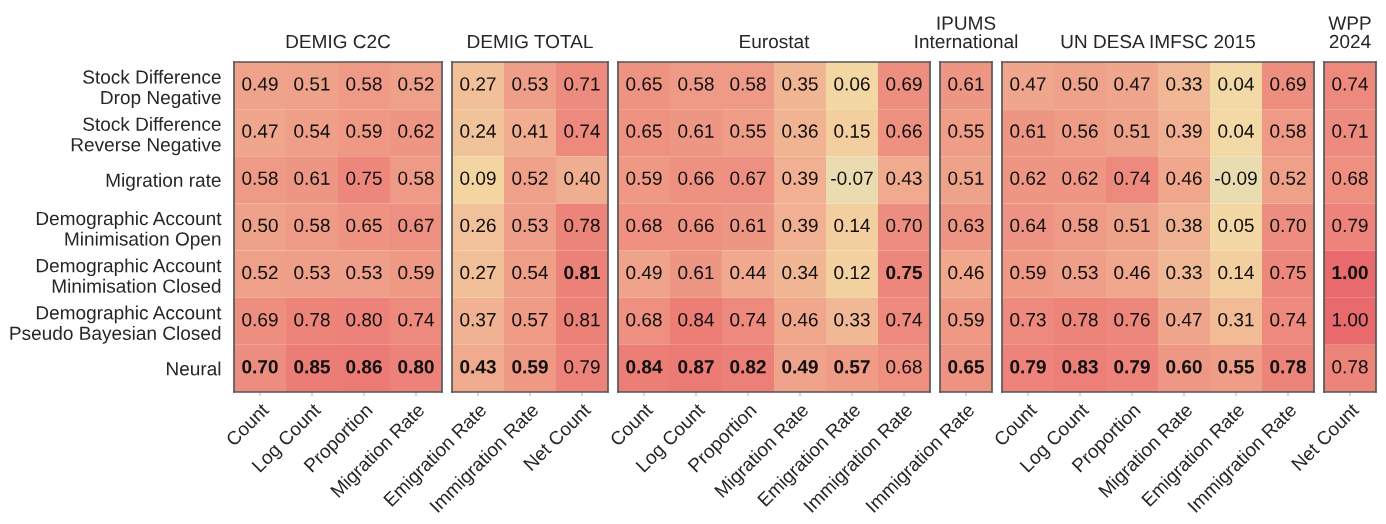 This screenshot has height=524, width=1386. What do you see at coordinates (1028, 319) in the screenshot?
I see `data-label: 0.73` at bounding box center [1028, 319].